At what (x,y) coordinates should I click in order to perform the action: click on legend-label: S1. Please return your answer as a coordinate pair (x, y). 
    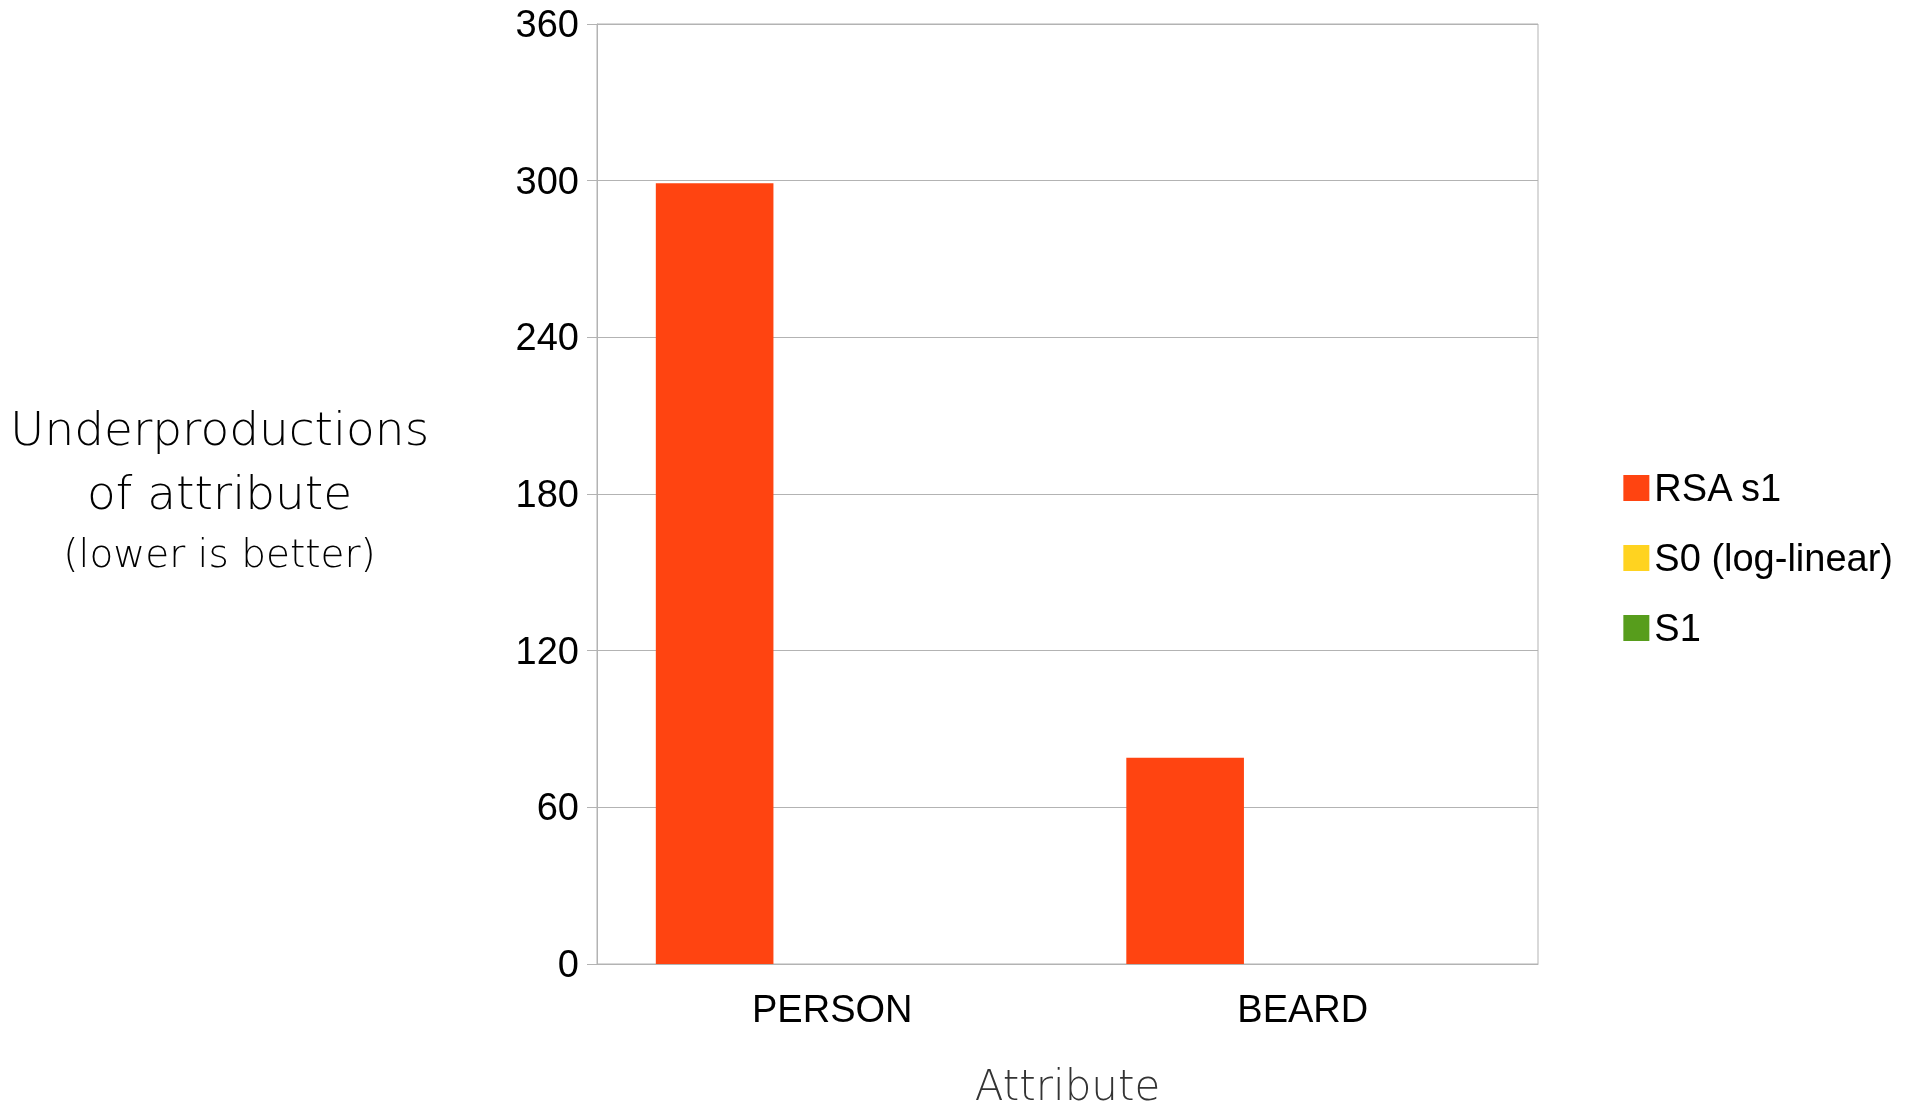
    Looking at the image, I should click on (1677, 628).